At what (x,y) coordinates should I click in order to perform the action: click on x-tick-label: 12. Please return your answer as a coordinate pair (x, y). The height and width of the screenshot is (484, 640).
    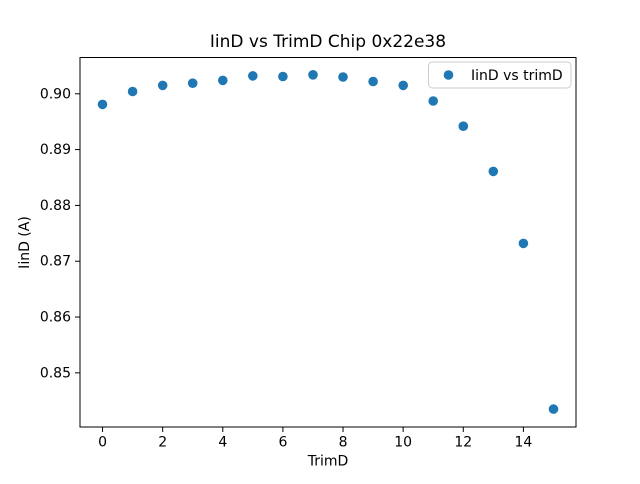
    Looking at the image, I should click on (463, 443).